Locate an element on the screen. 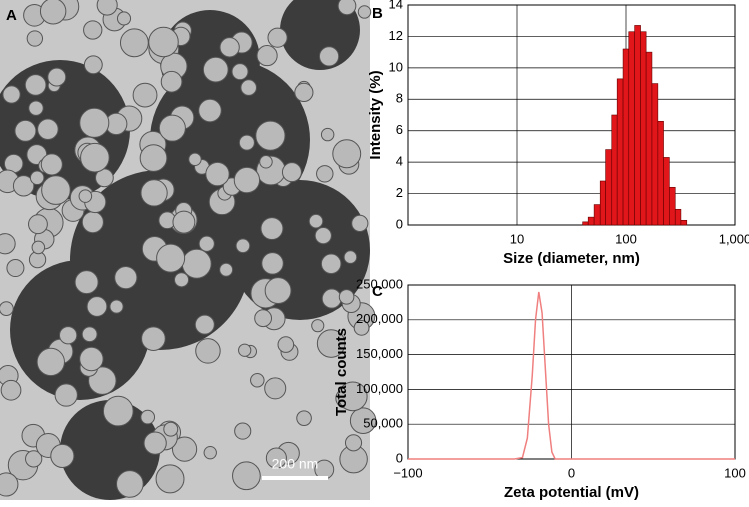  y-tick-label: 200,000 is located at coordinates (379, 318).